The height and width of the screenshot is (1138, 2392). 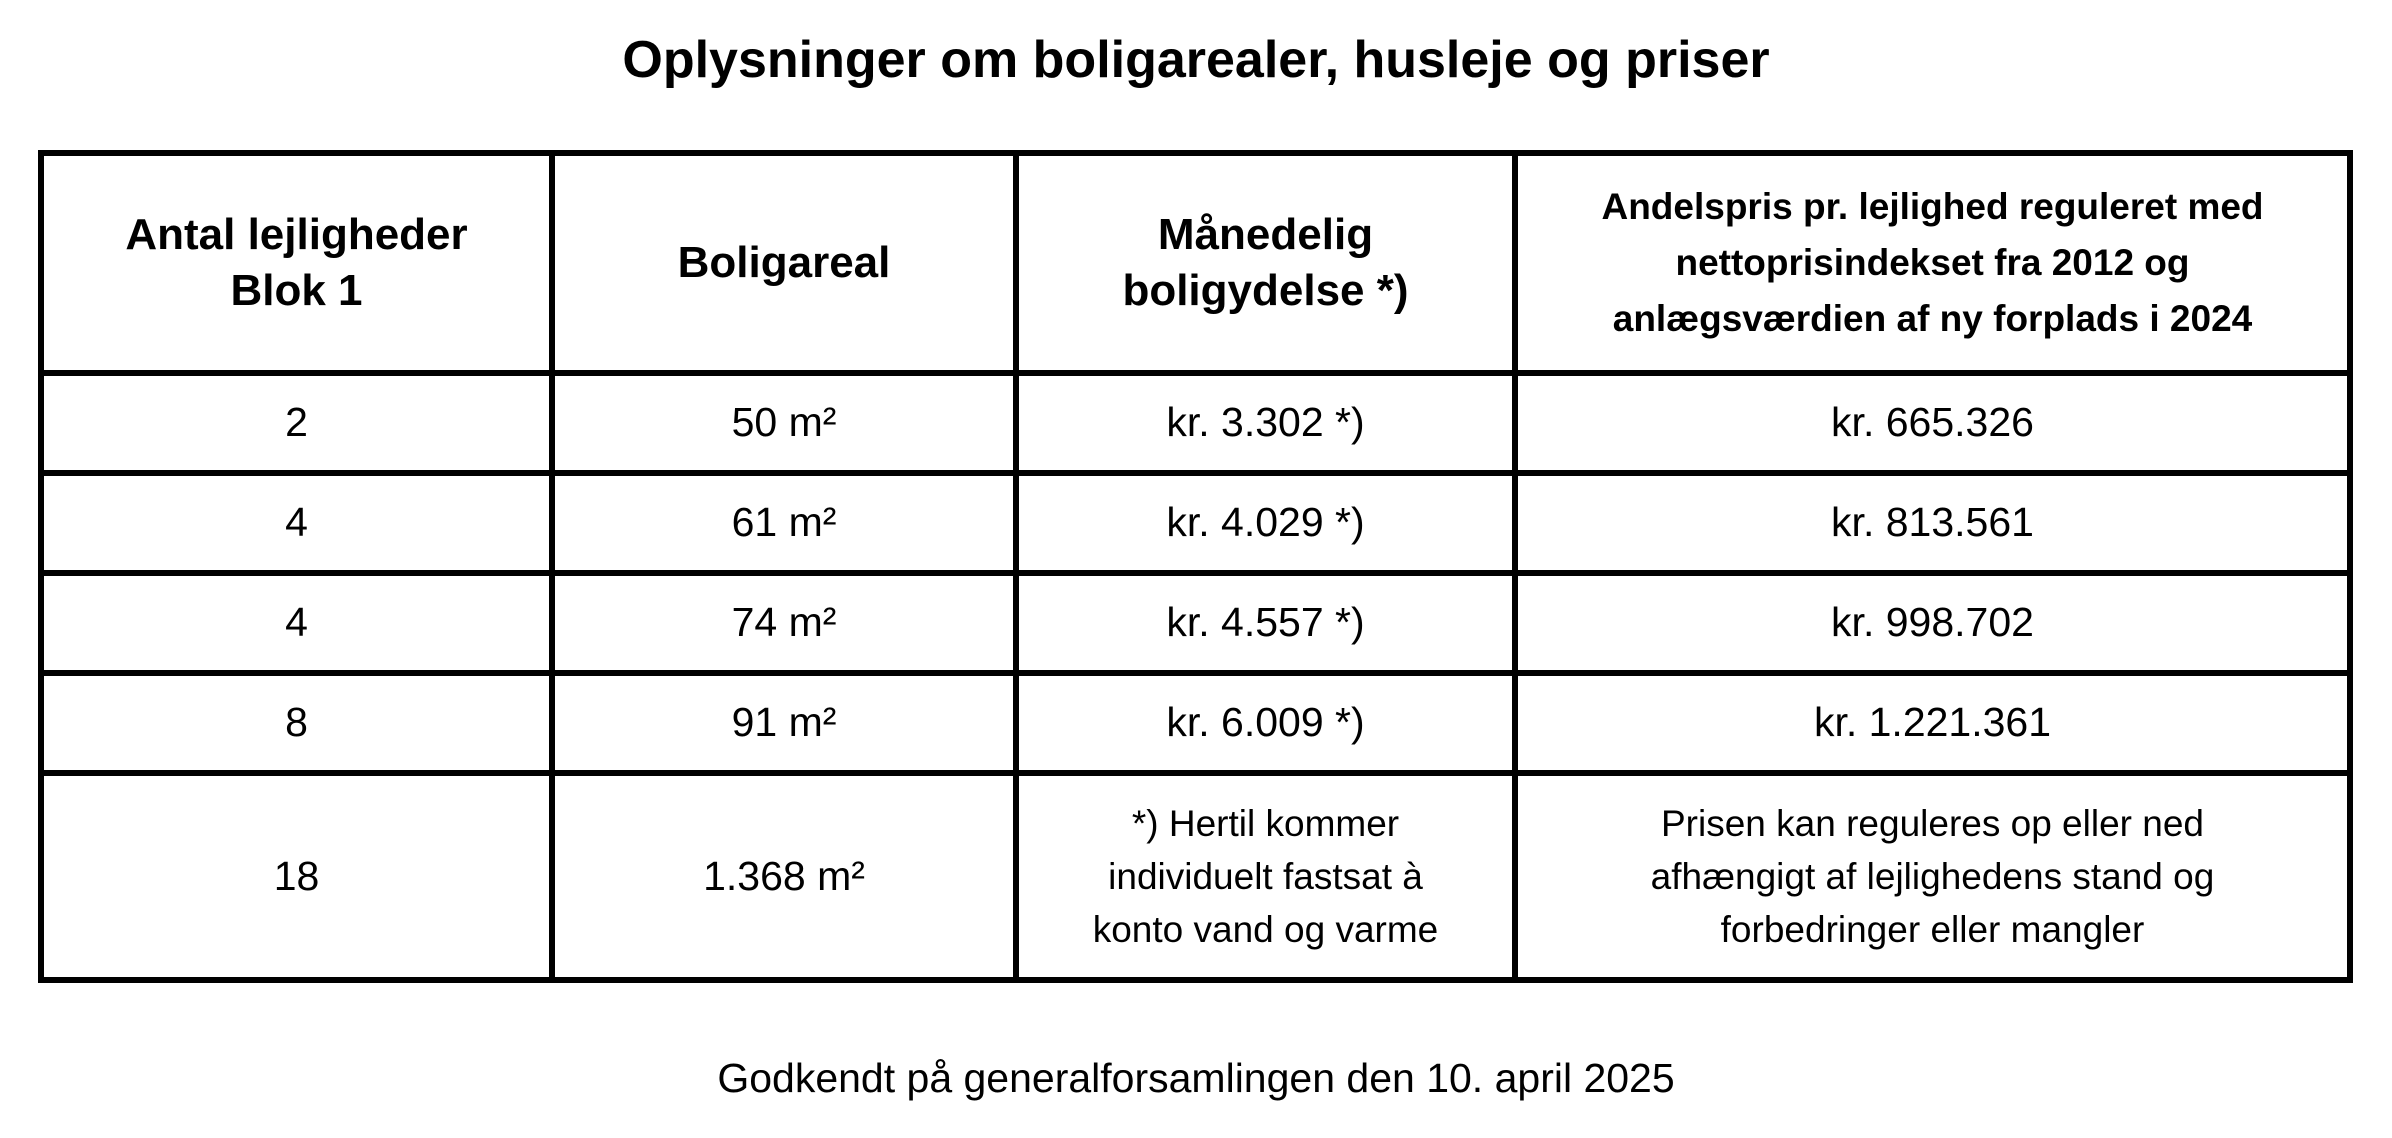 I want to click on table-row: 4 61 m² kr. 4.029 *) kr. 813.561, so click(x=1195, y=522).